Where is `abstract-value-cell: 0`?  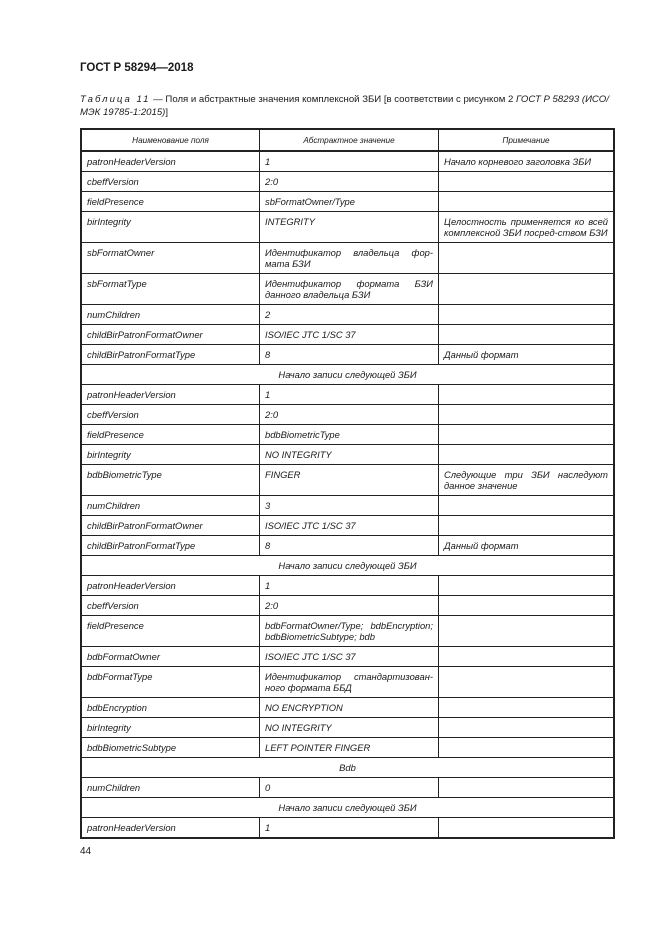
abstract-value-cell: 0 is located at coordinates (349, 787).